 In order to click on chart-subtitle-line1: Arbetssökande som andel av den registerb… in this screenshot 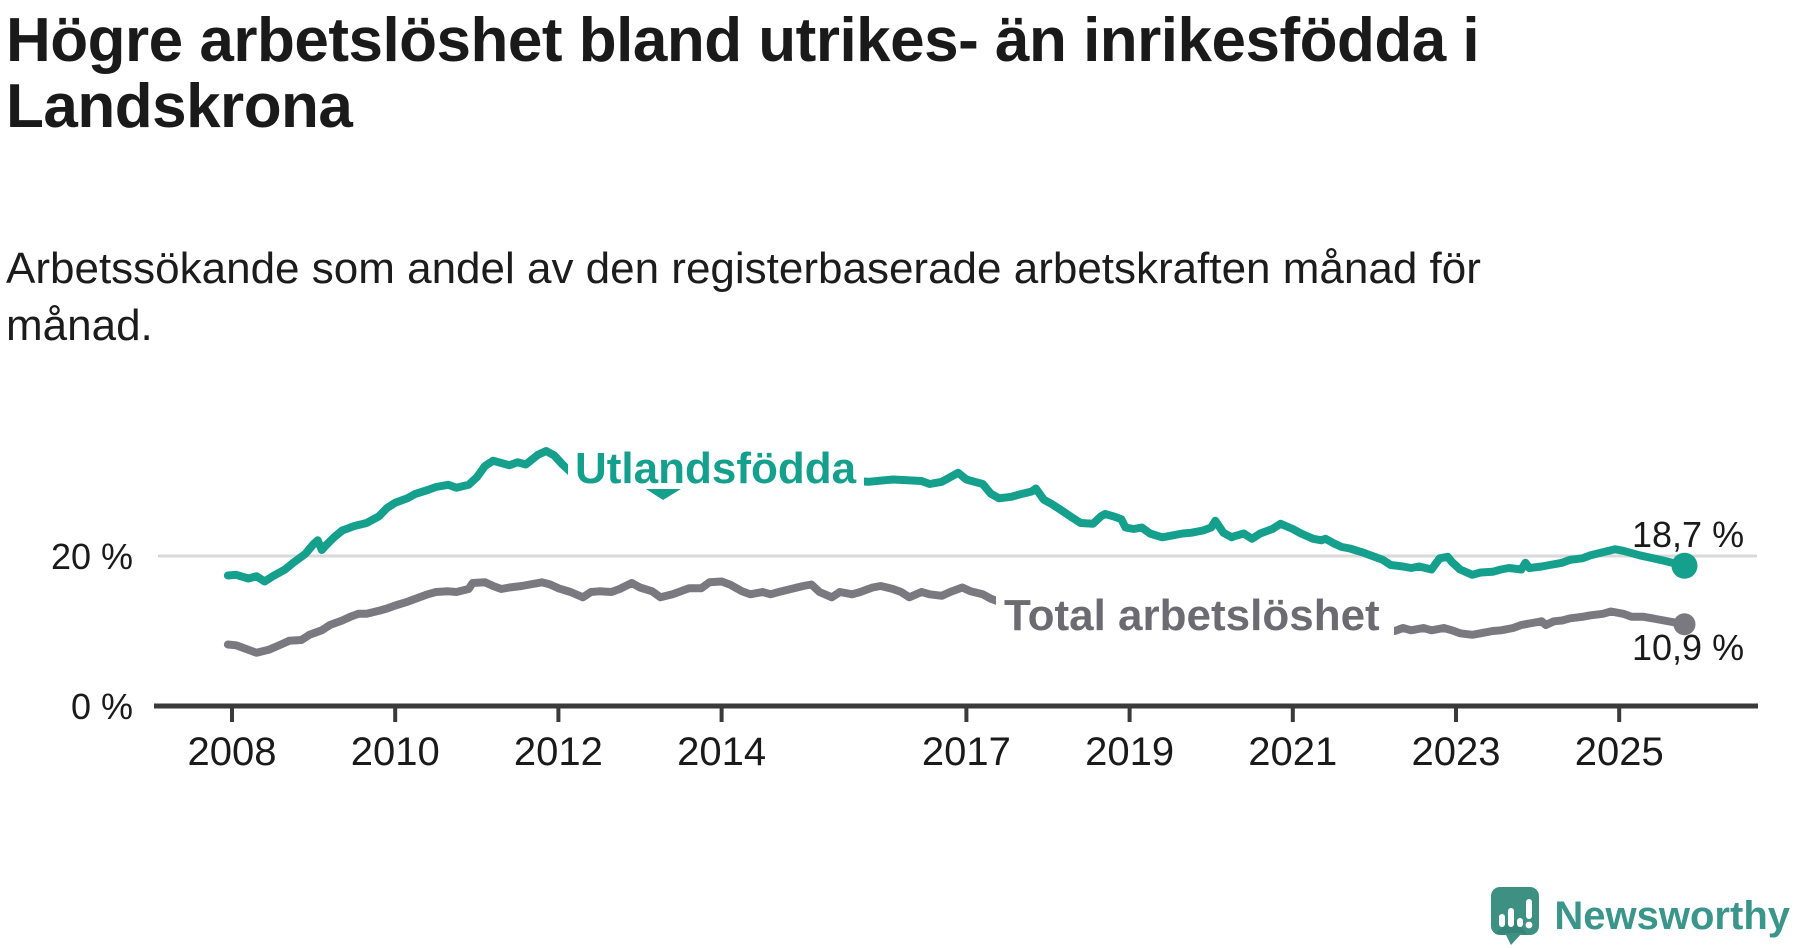, I will do `click(743, 268)`.